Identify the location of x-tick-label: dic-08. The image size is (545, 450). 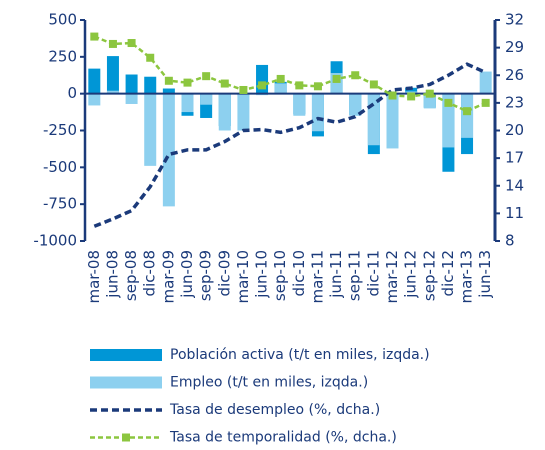
(150, 273).